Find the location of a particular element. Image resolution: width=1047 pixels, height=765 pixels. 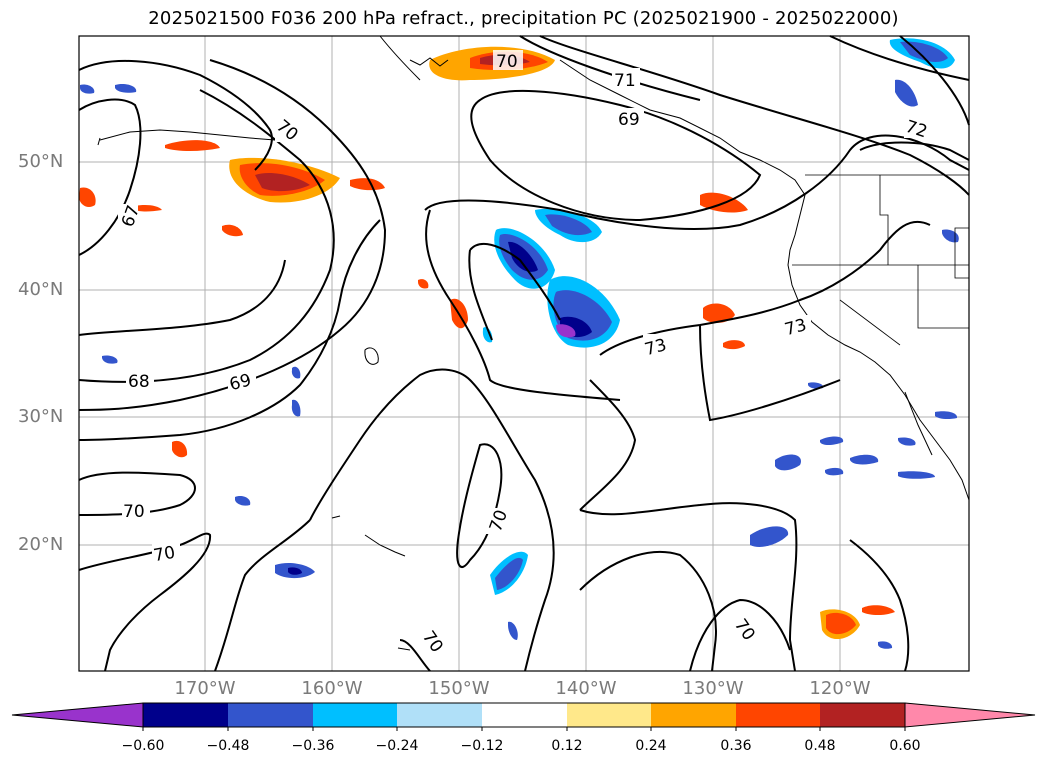

lon-label: 140°W is located at coordinates (586, 688).